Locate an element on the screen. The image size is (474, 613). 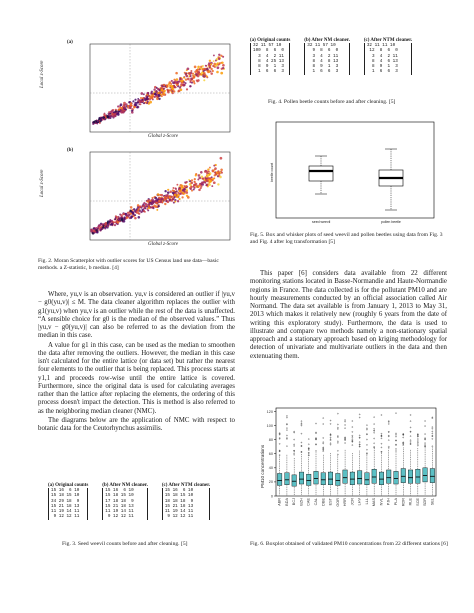
boxplot-figure5 is located at coordinates (355, 170).